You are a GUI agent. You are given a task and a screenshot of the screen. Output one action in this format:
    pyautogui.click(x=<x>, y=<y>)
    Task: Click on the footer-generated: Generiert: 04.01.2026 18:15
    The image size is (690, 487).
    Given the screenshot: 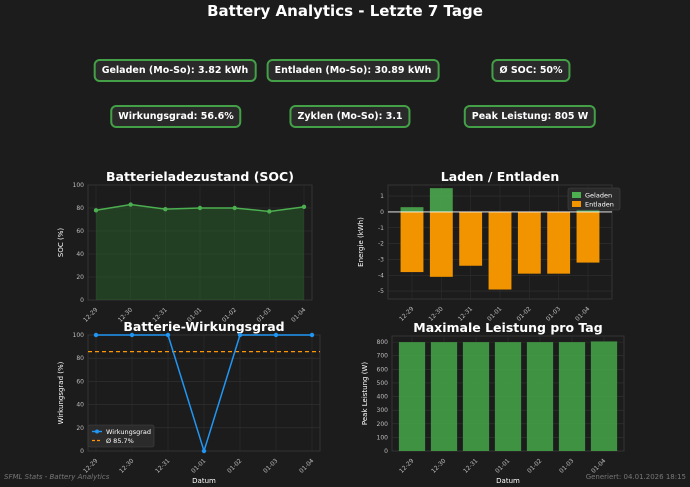 What is the action you would take?
    pyautogui.click(x=635, y=477)
    